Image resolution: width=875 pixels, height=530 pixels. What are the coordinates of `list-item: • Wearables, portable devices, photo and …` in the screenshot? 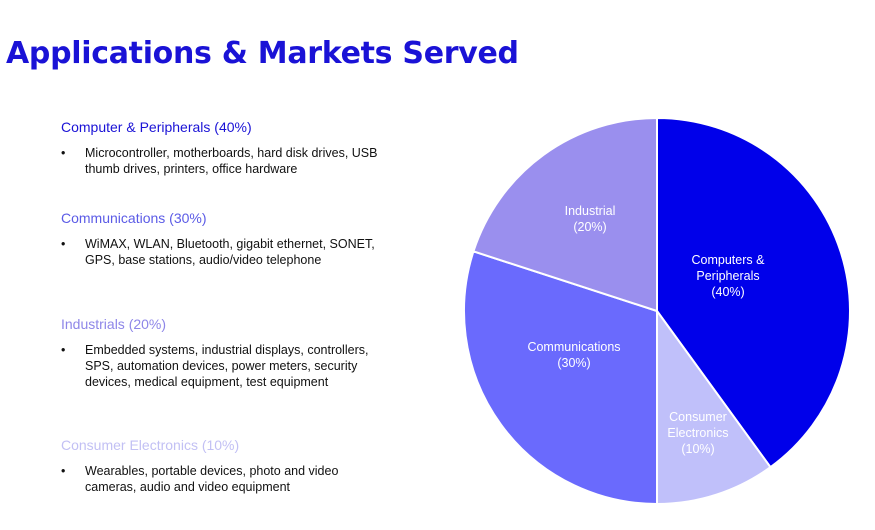 It's located at (221, 479).